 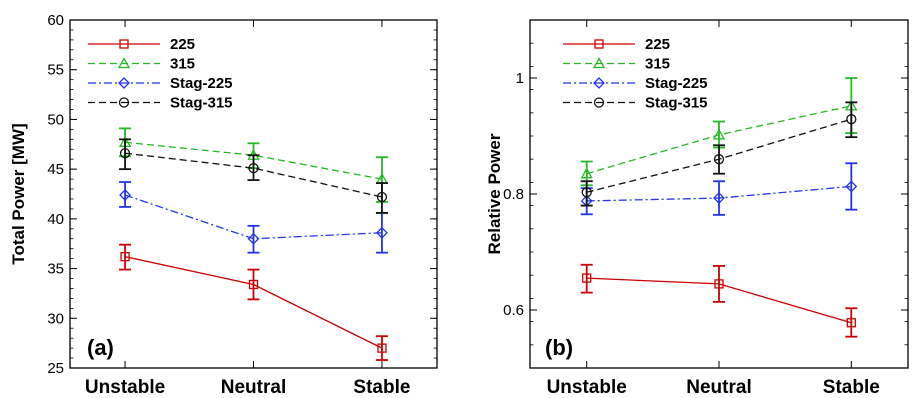 What do you see at coordinates (55, 219) in the screenshot?
I see `y-tick-label: 40` at bounding box center [55, 219].